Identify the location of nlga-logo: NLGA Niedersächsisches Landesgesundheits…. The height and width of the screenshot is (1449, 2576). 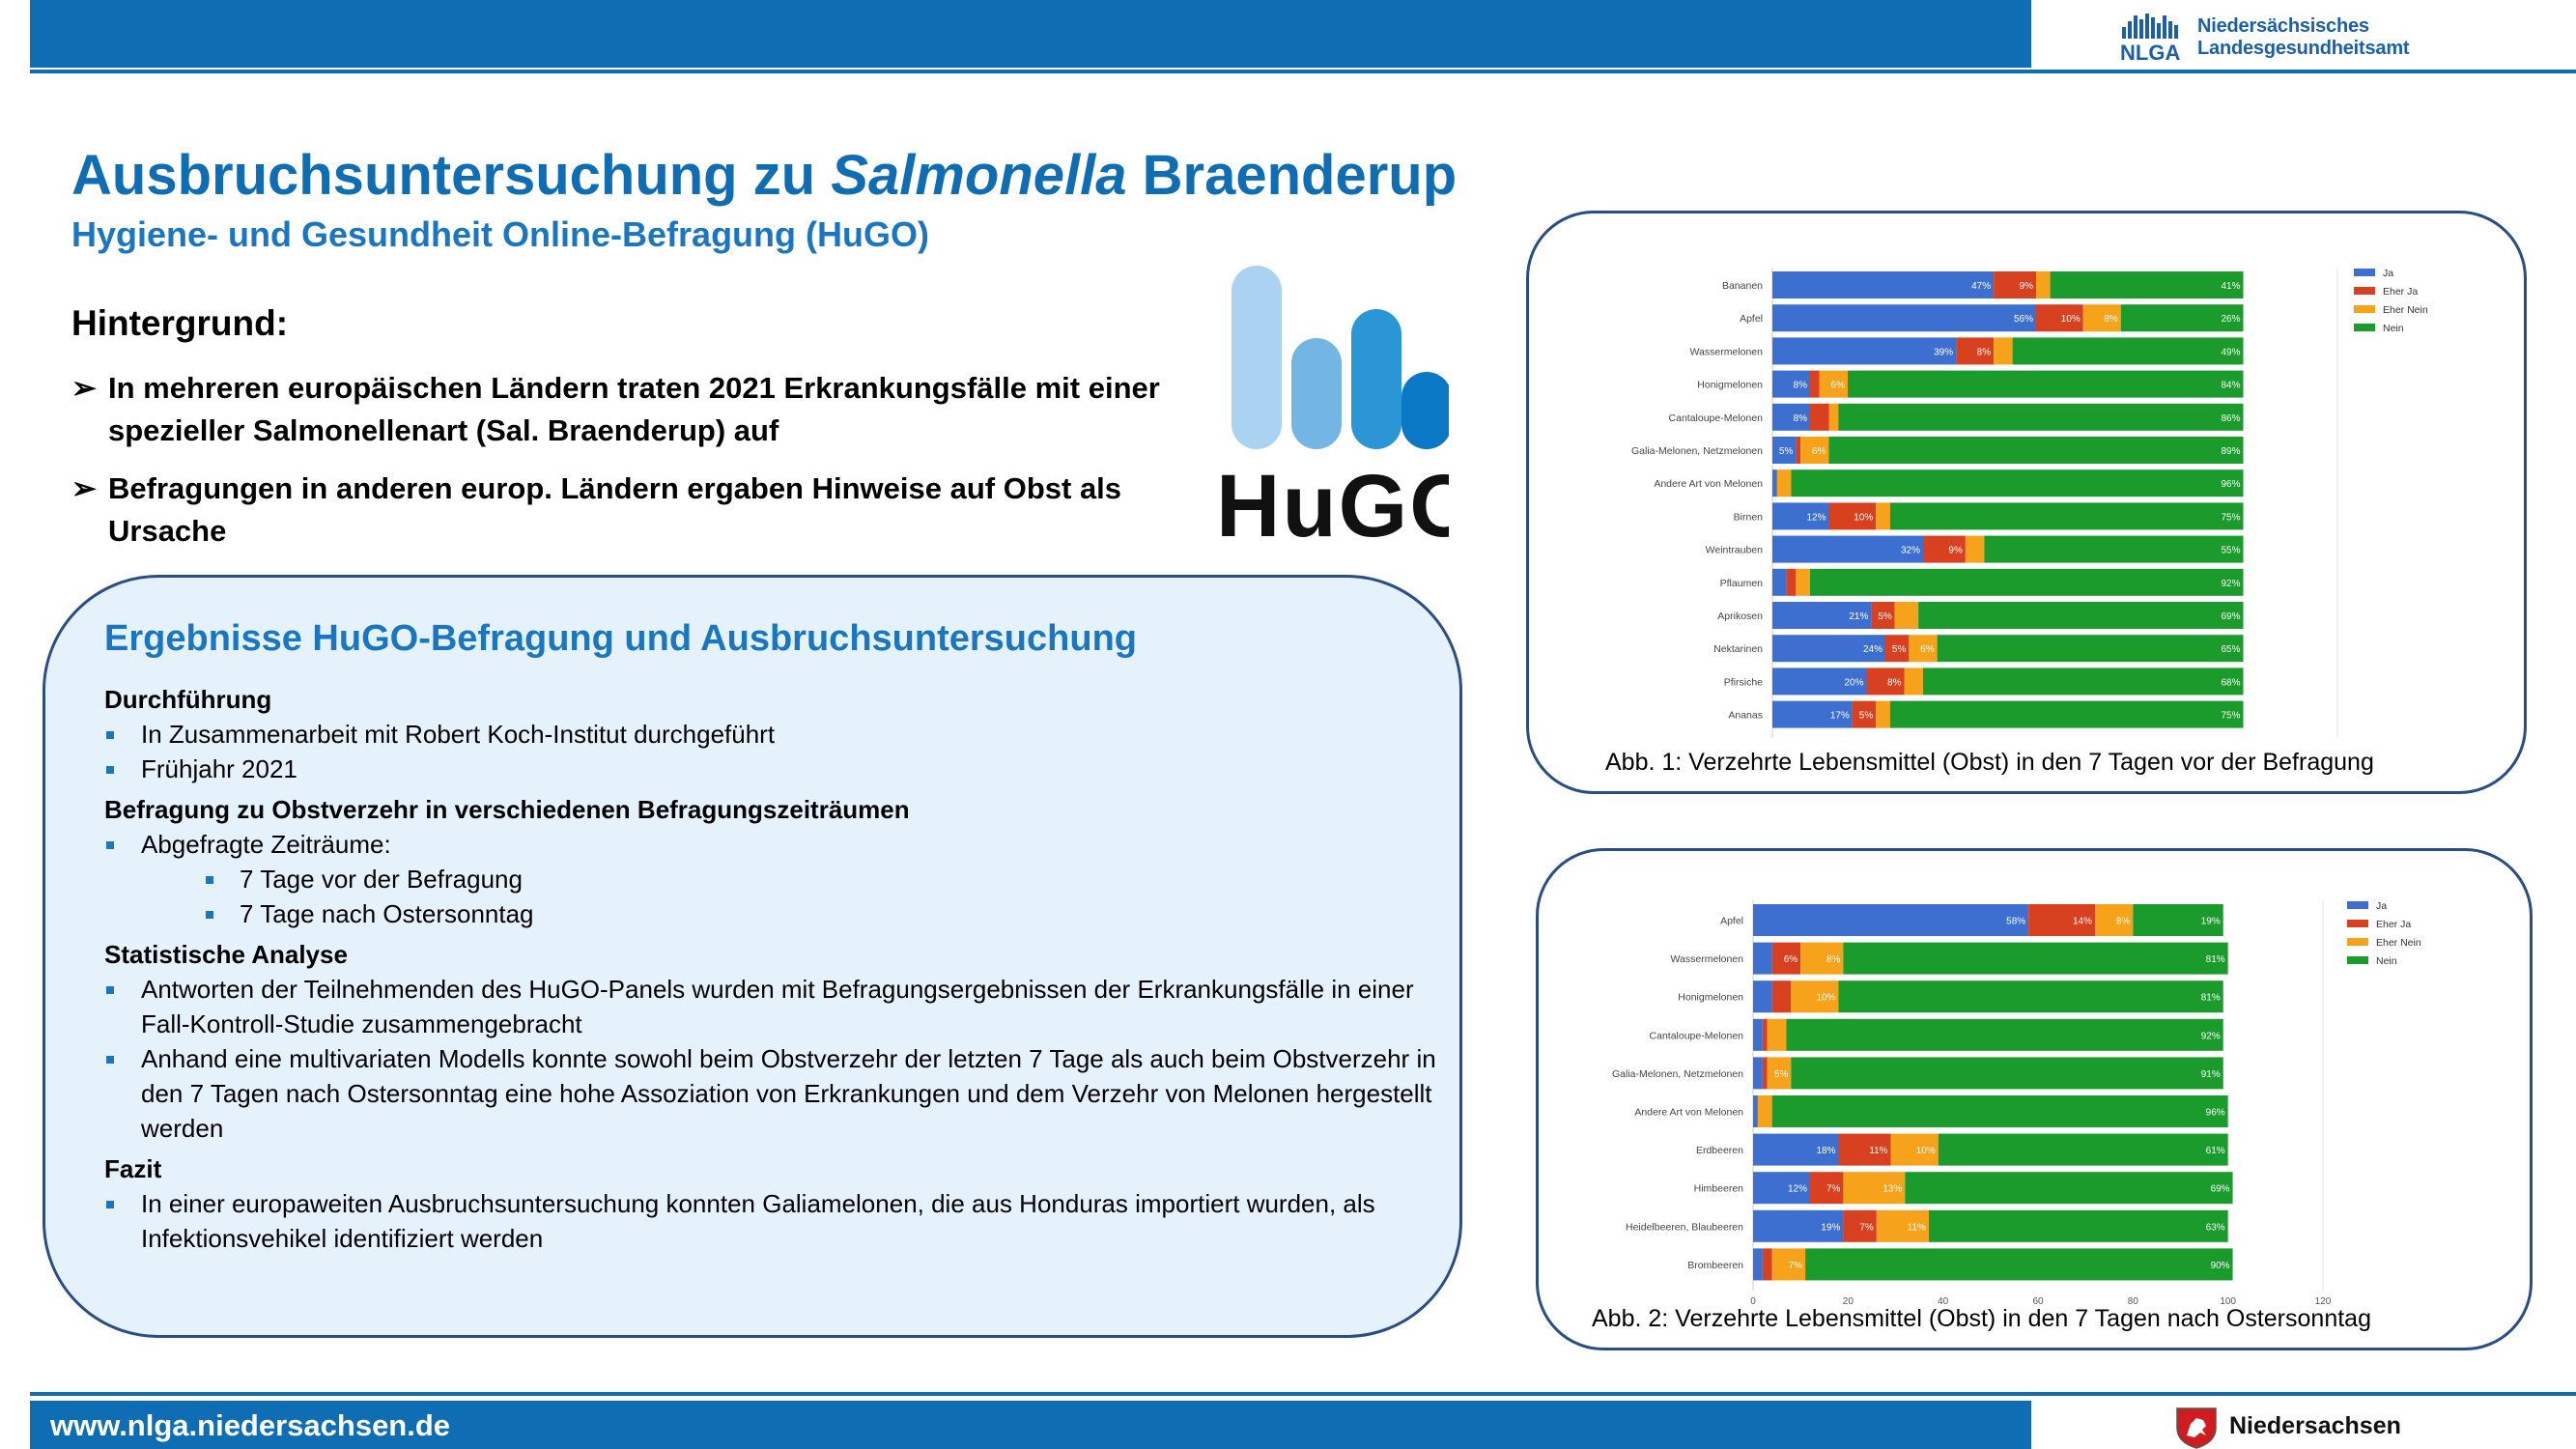
(2274, 39).